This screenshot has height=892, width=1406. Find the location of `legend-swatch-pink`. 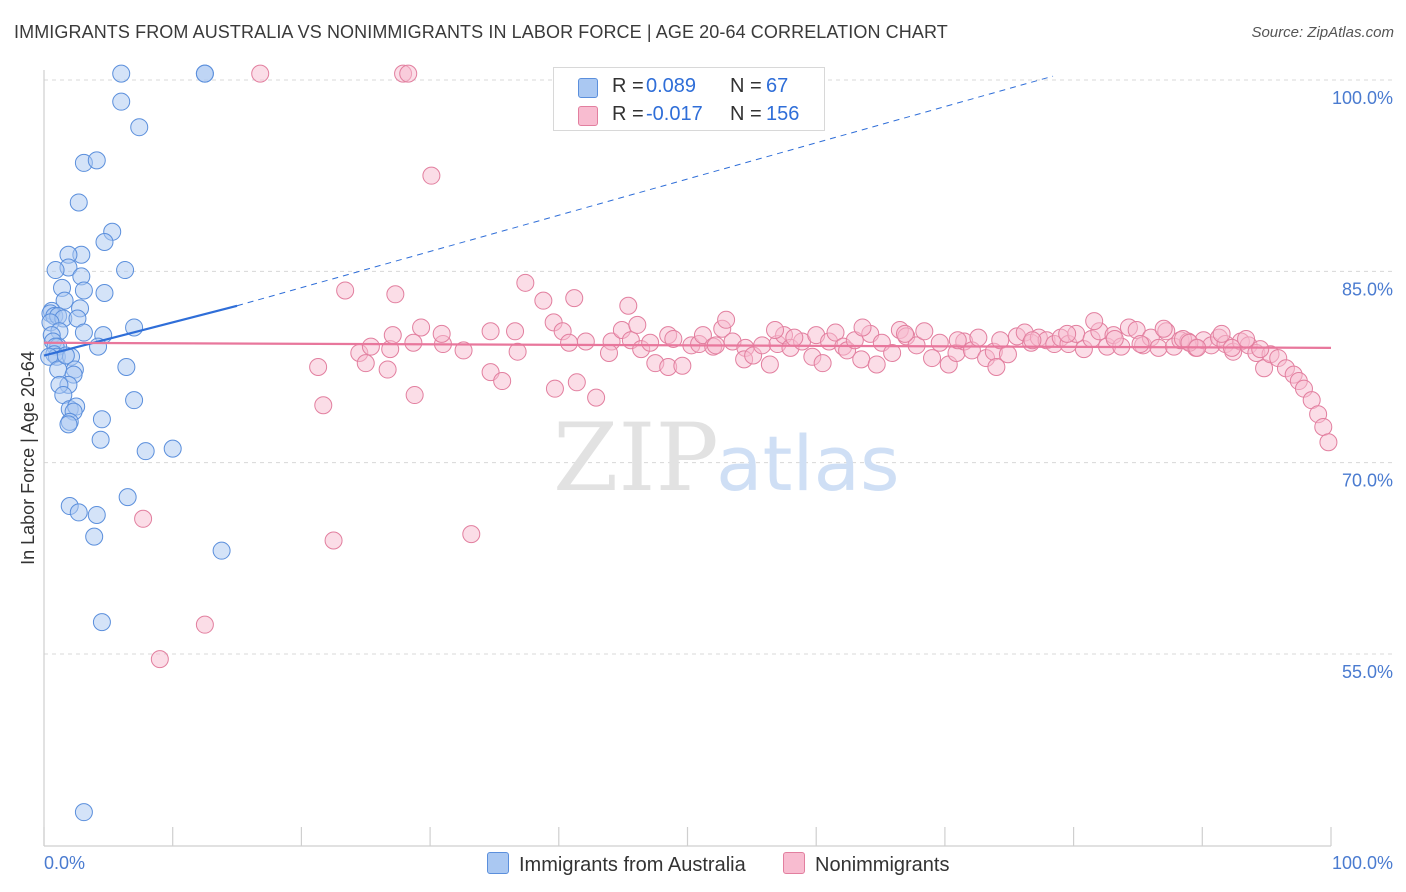

legend-swatch-pink is located at coordinates (588, 116).